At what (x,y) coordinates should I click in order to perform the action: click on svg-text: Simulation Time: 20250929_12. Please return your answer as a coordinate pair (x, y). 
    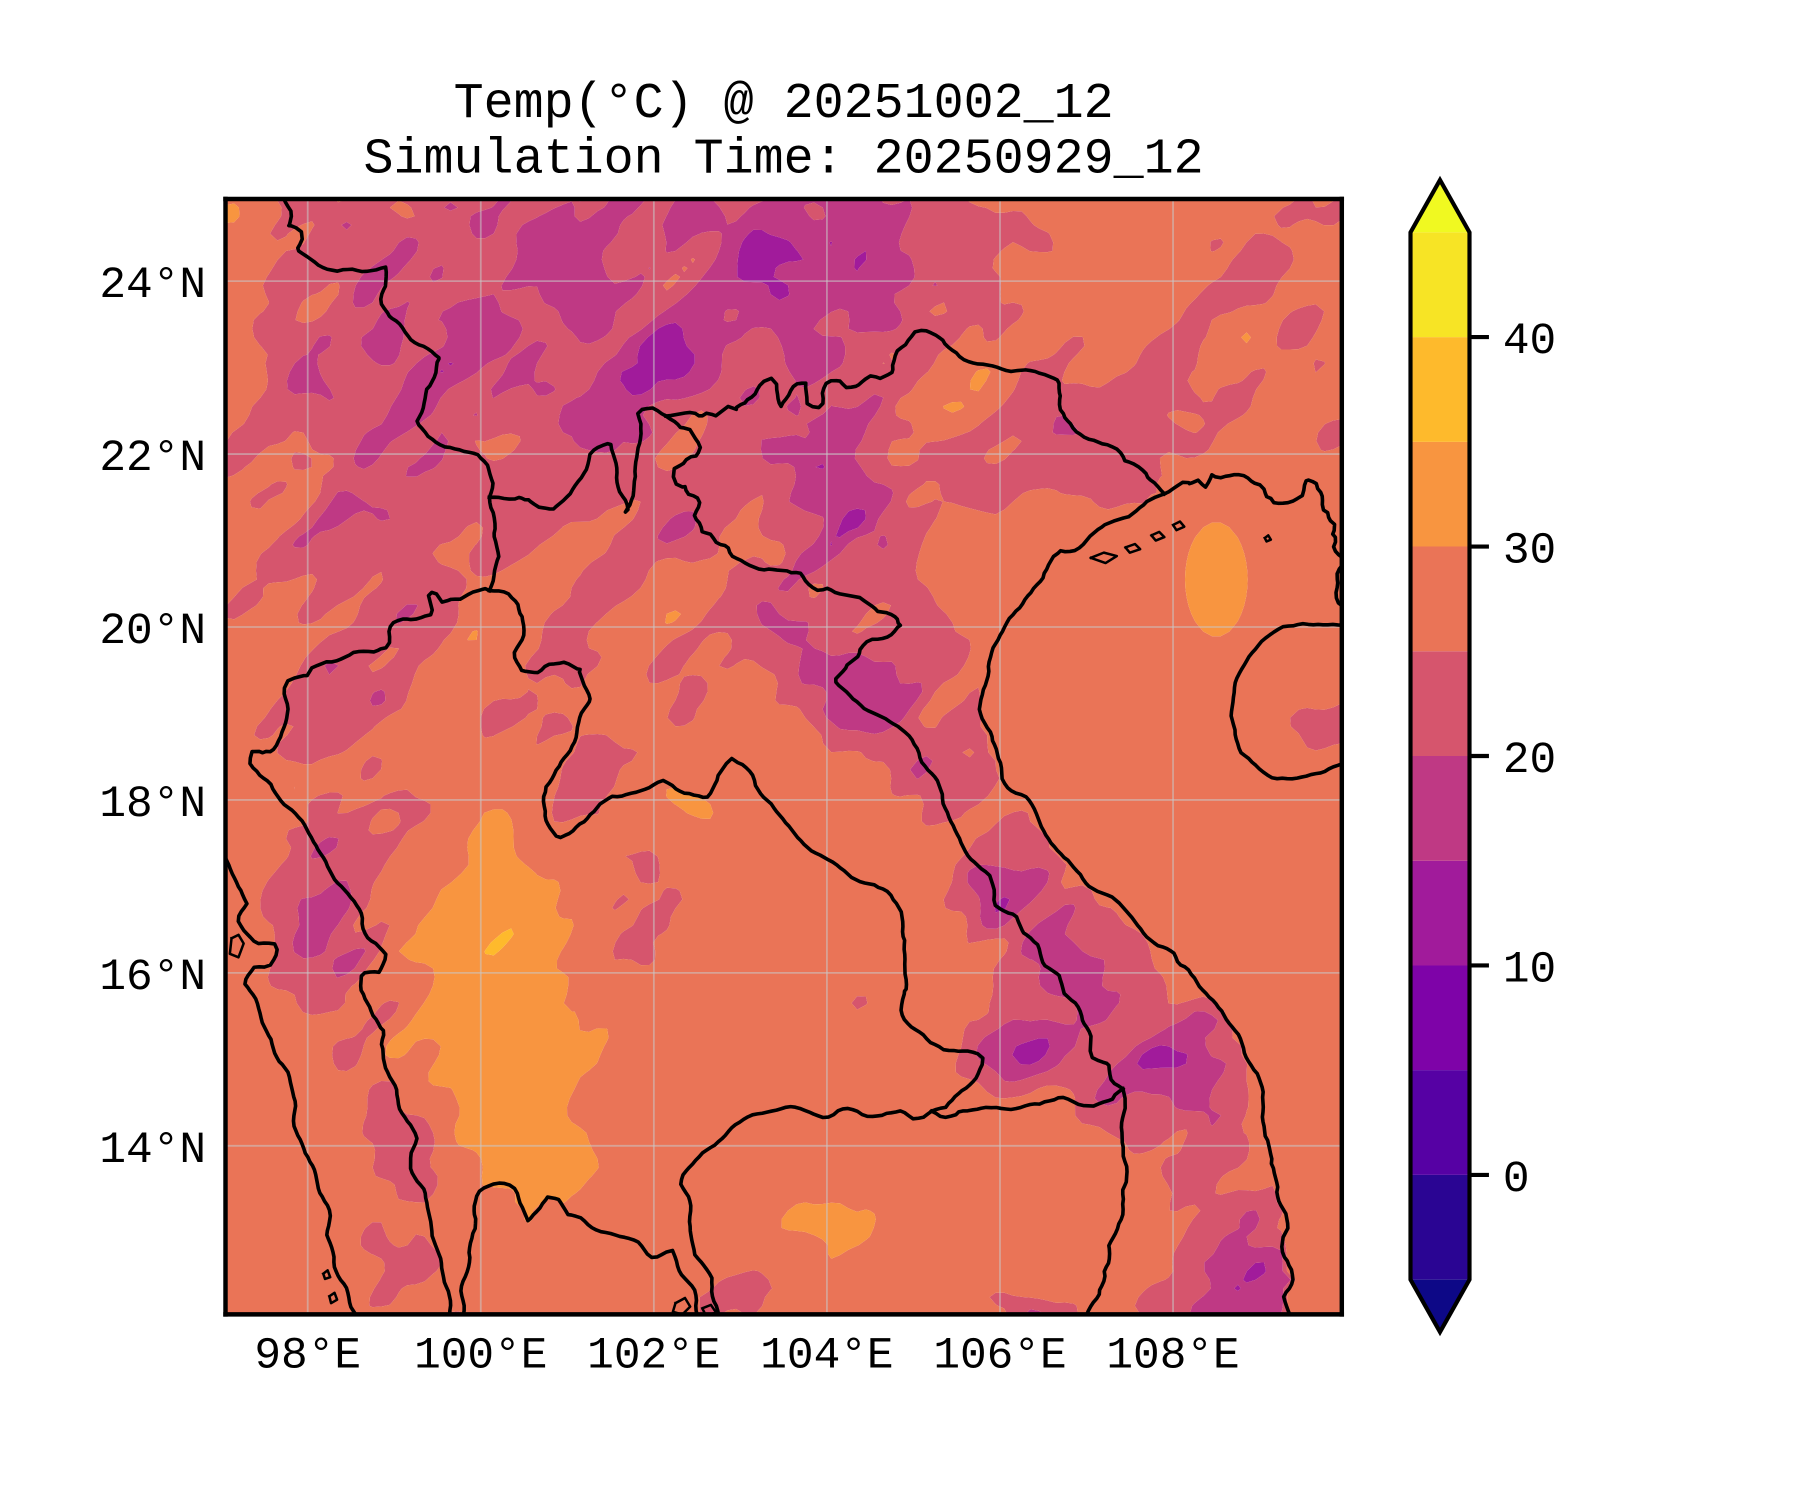
    Looking at the image, I should click on (784, 160).